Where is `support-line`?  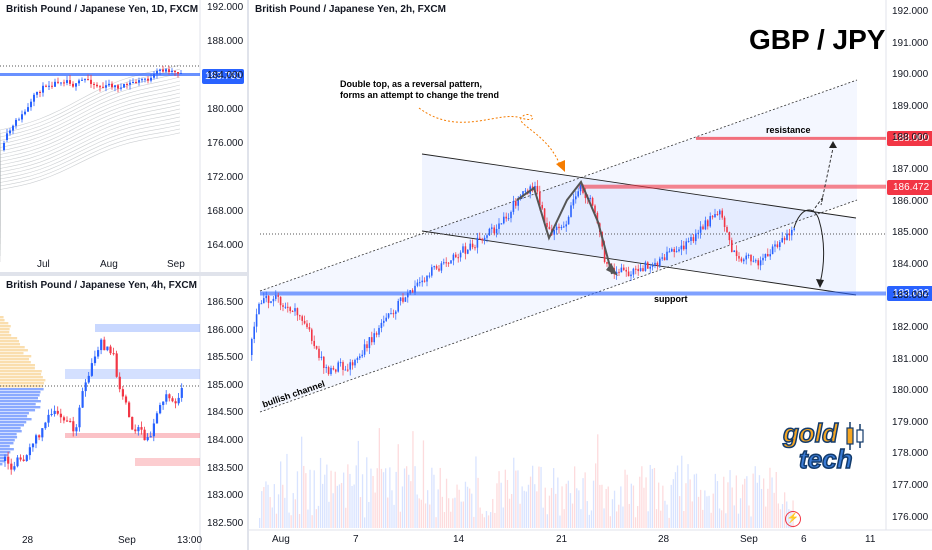
support-line is located at coordinates (573, 293).